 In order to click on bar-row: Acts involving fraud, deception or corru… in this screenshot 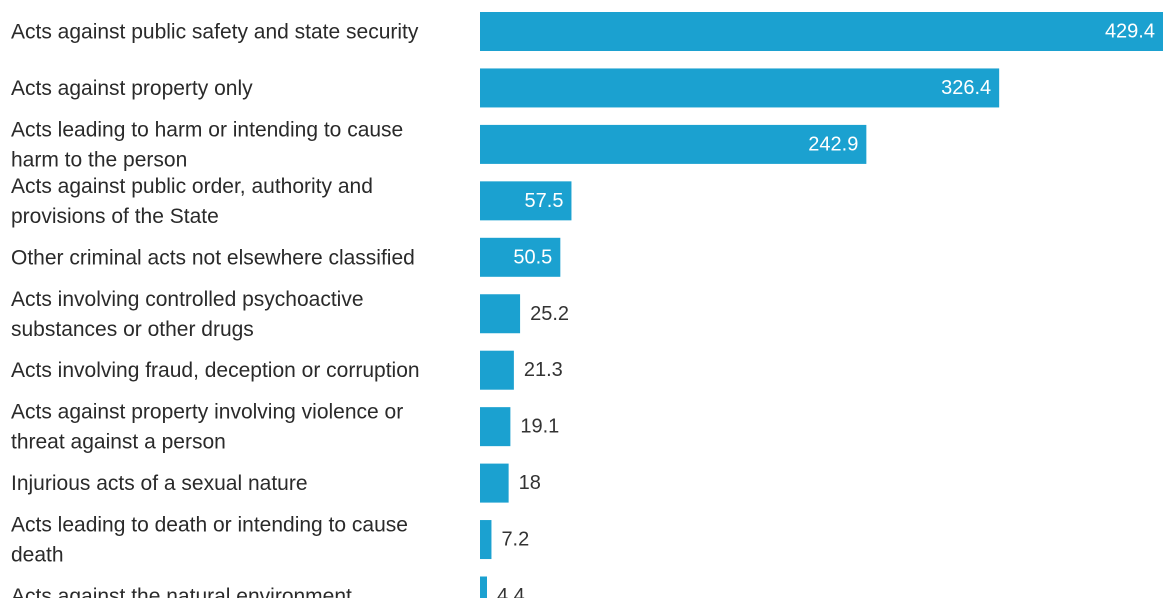, I will do `click(287, 370)`.